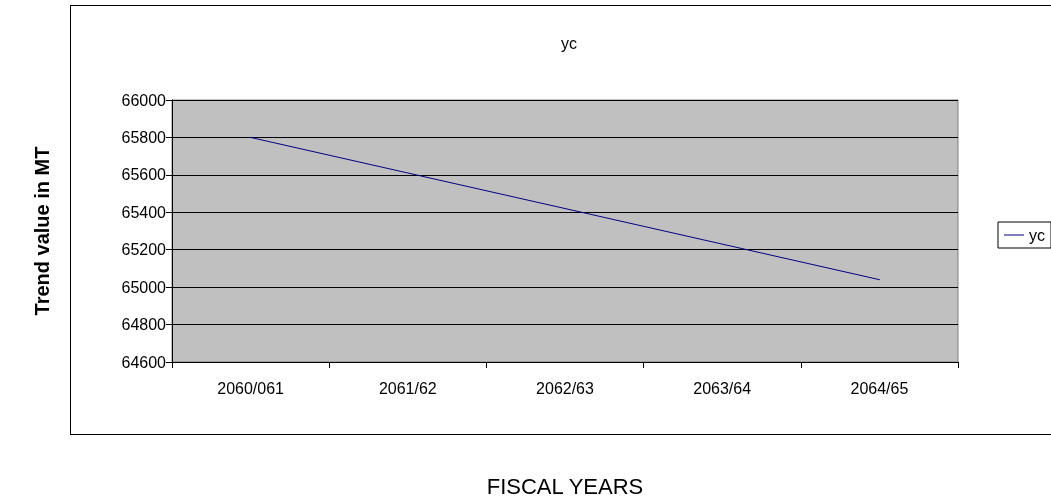 This screenshot has height=502, width=1051. Describe the element at coordinates (144, 175) in the screenshot. I see `y-tick-label: 65600` at that location.